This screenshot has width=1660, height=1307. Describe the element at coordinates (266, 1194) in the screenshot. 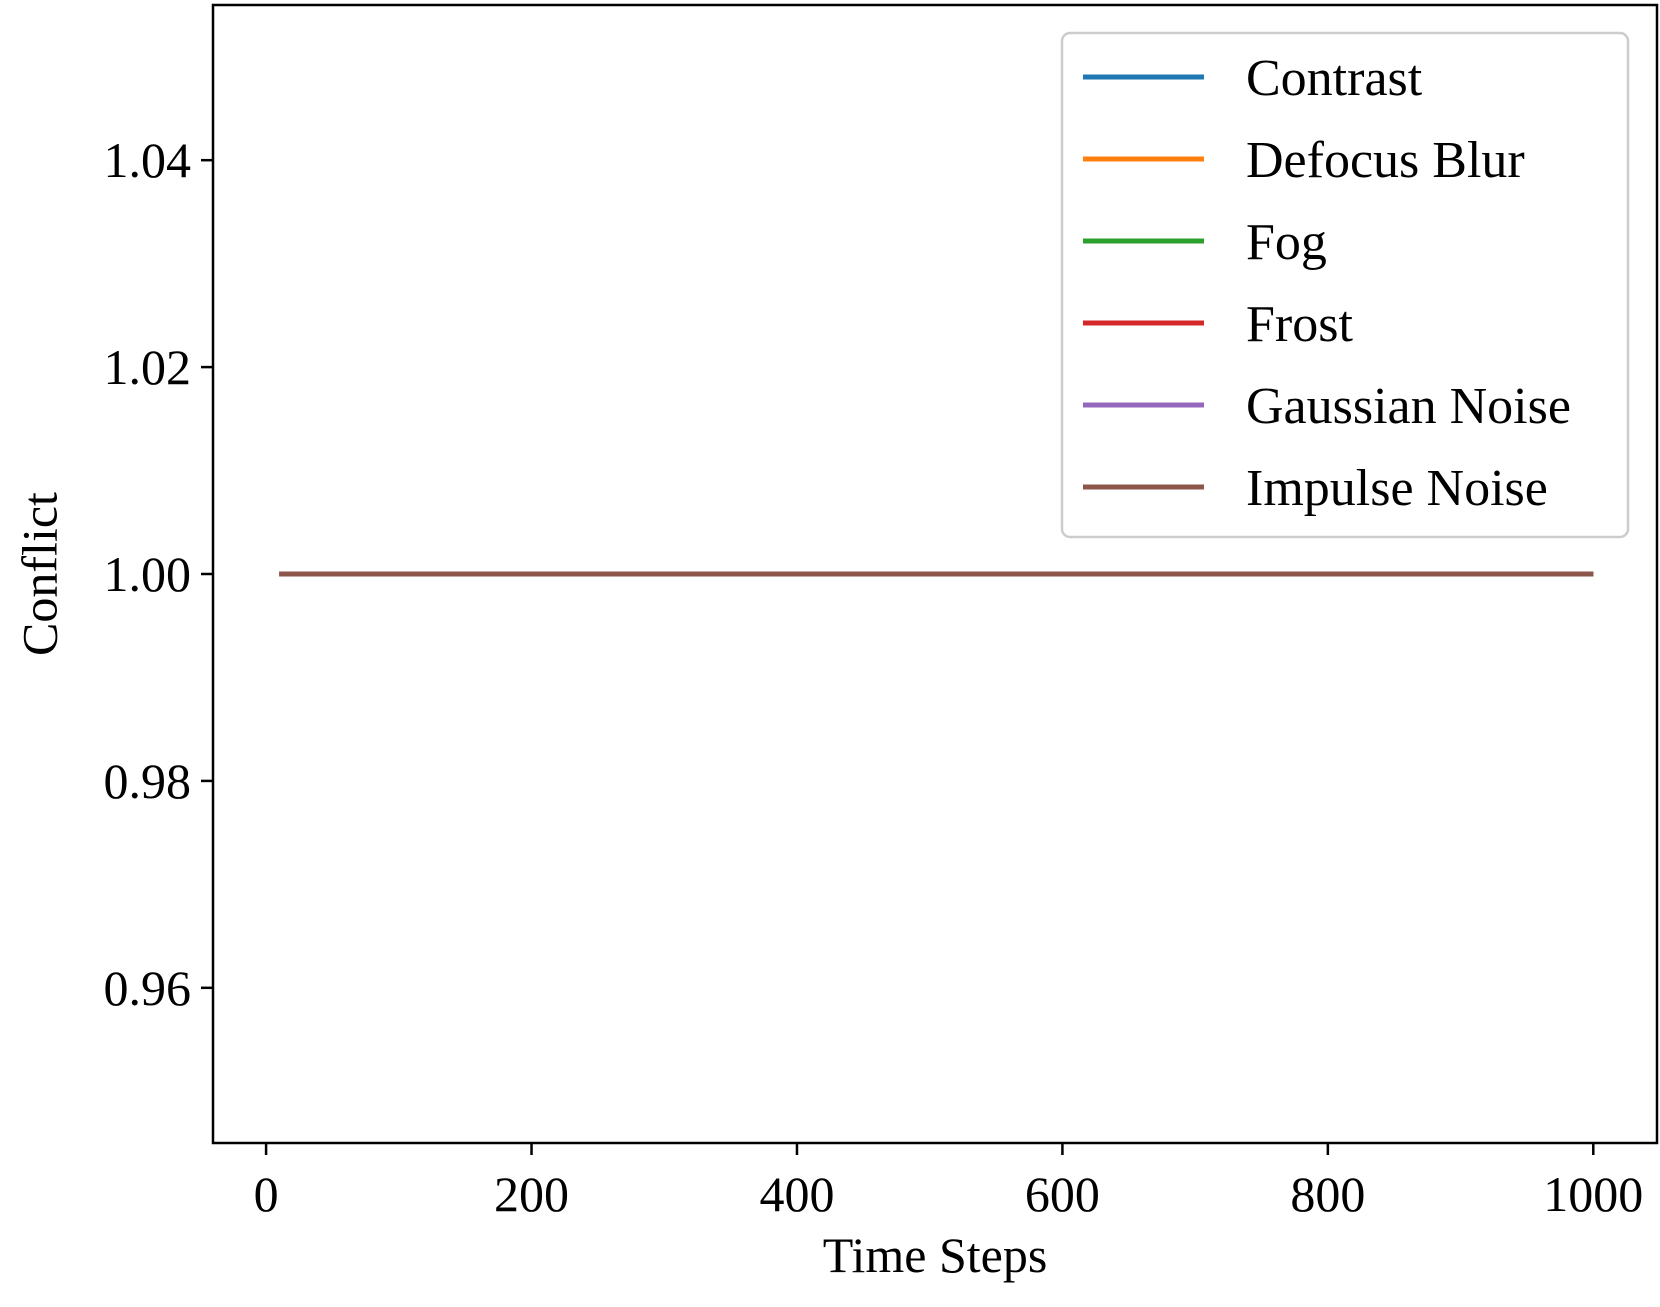

I see `x-tick-label: 0` at that location.